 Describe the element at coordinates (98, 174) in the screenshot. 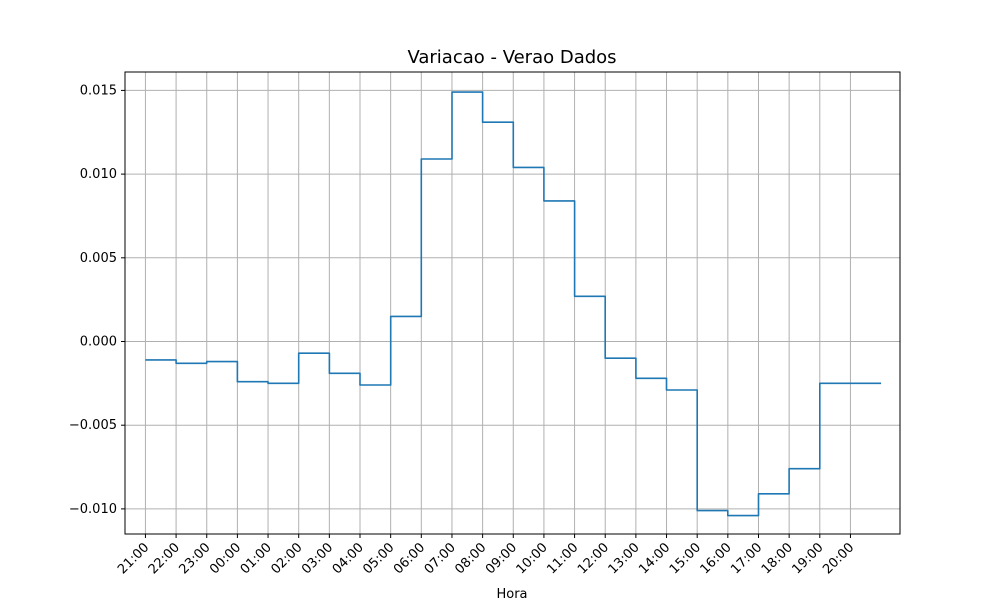

I see `y-tick-label: 0.010` at that location.